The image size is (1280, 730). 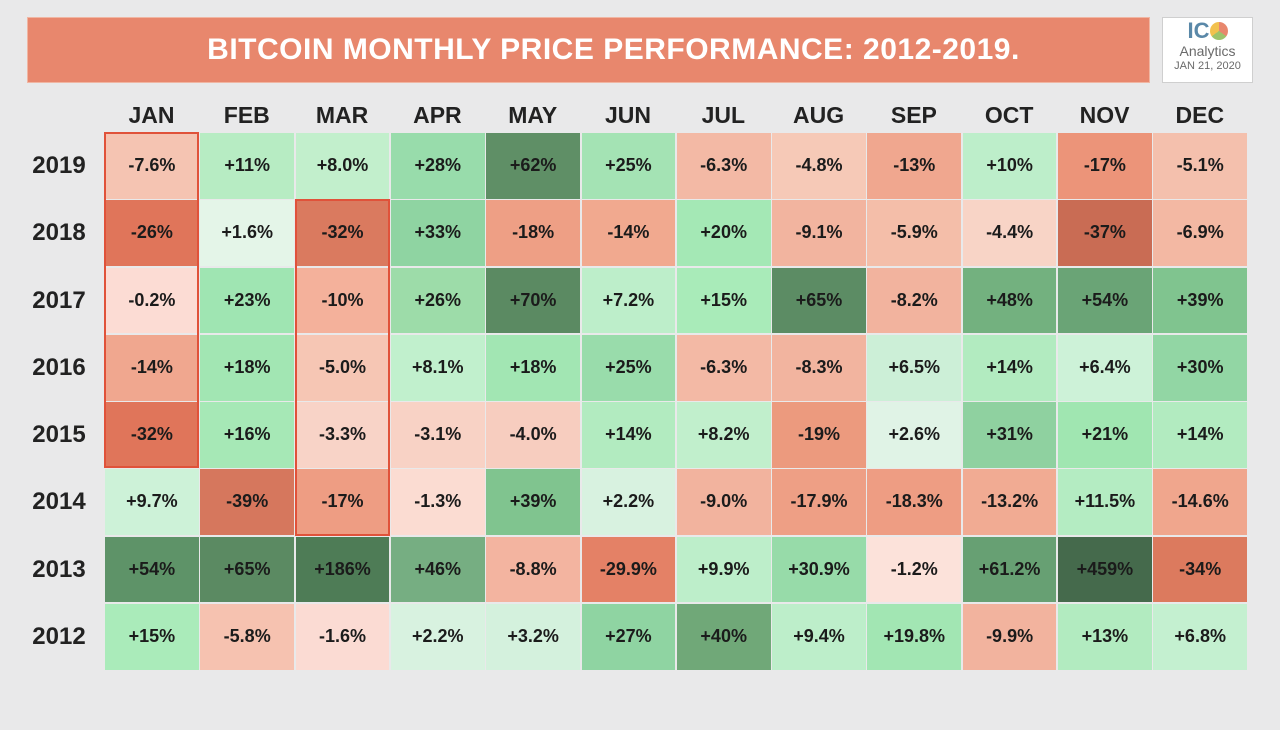 What do you see at coordinates (723, 233) in the screenshot?
I see `cell-2018-jul: +20%` at bounding box center [723, 233].